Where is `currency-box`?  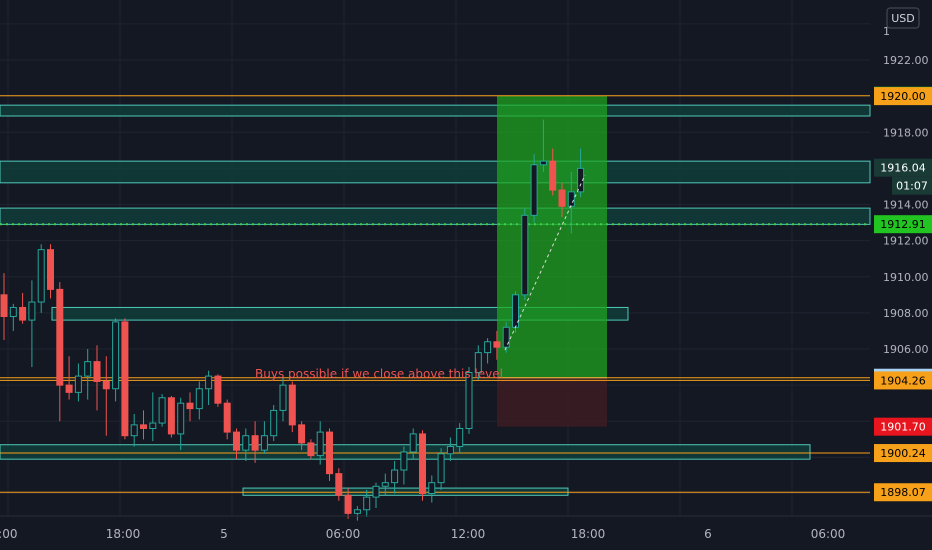 currency-box is located at coordinates (903, 18).